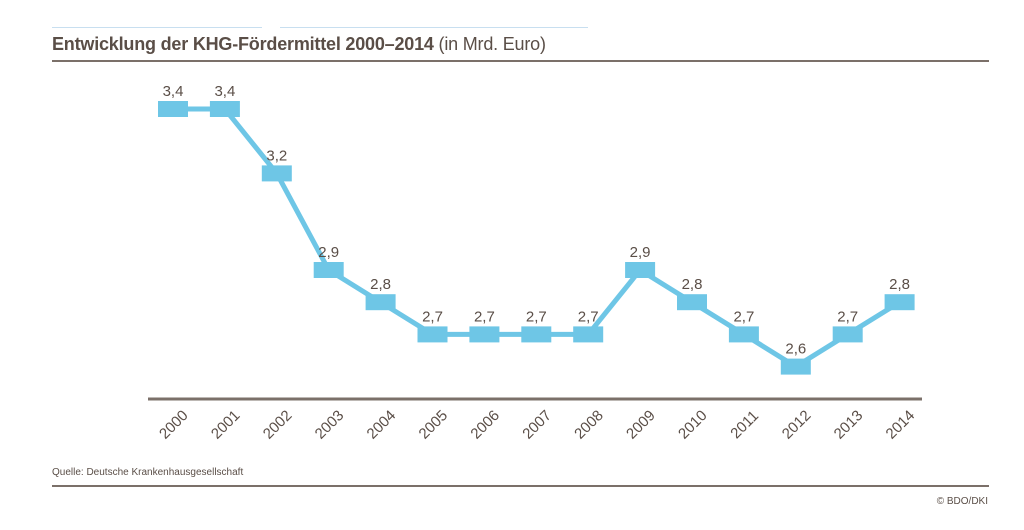  I want to click on copyright-note: © BDO/DKI, so click(962, 501).